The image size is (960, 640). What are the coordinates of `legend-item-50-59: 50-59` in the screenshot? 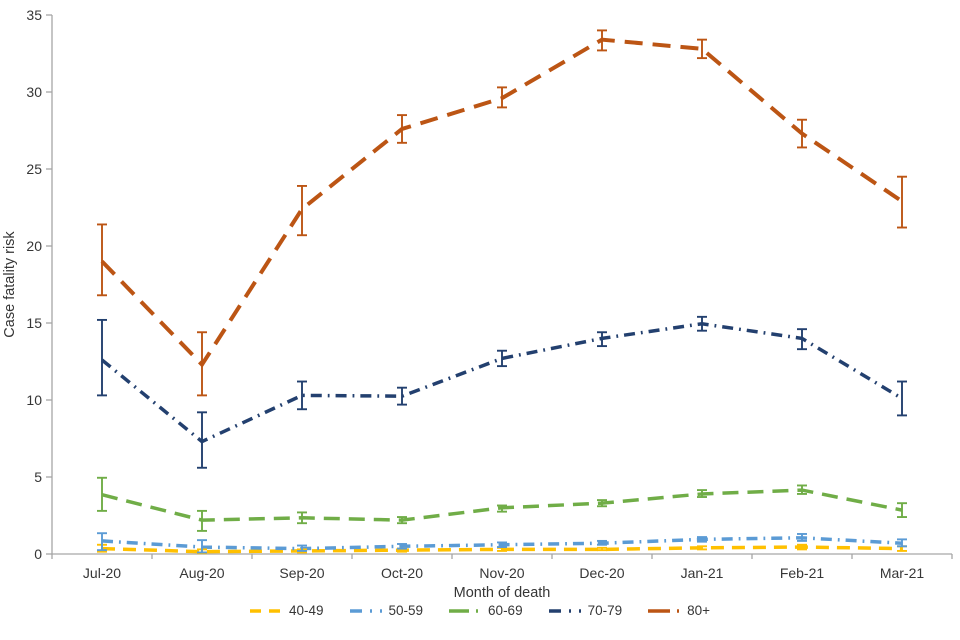 It's located at (386, 610).